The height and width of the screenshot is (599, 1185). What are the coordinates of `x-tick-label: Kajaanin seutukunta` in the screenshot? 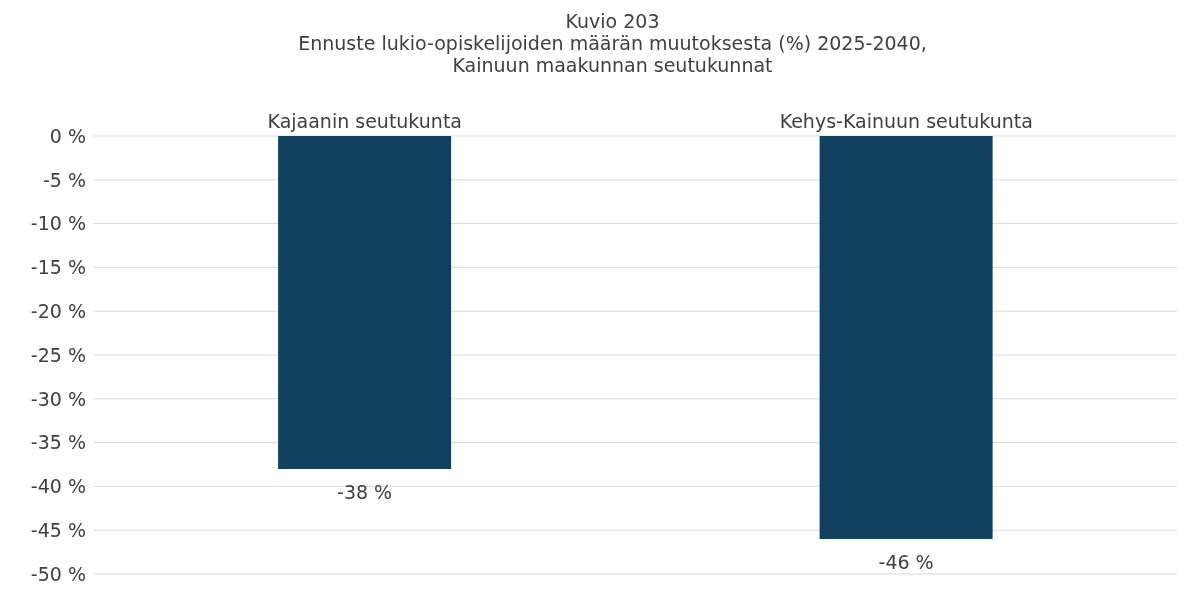 It's located at (364, 121).